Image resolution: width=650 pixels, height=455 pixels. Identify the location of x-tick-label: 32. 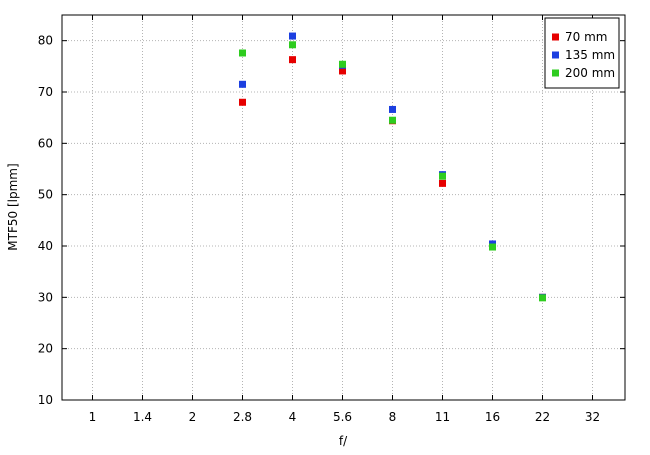
(592, 417).